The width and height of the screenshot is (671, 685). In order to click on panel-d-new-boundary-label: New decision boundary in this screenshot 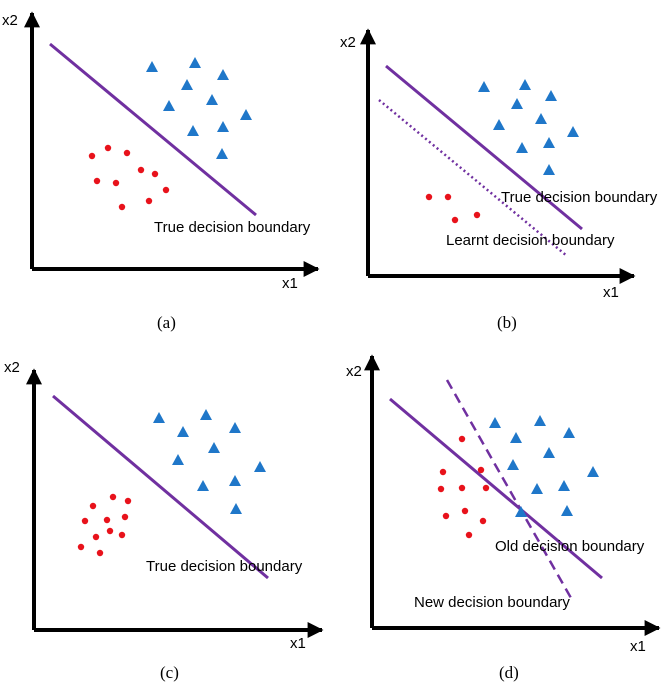, I will do `click(492, 602)`.